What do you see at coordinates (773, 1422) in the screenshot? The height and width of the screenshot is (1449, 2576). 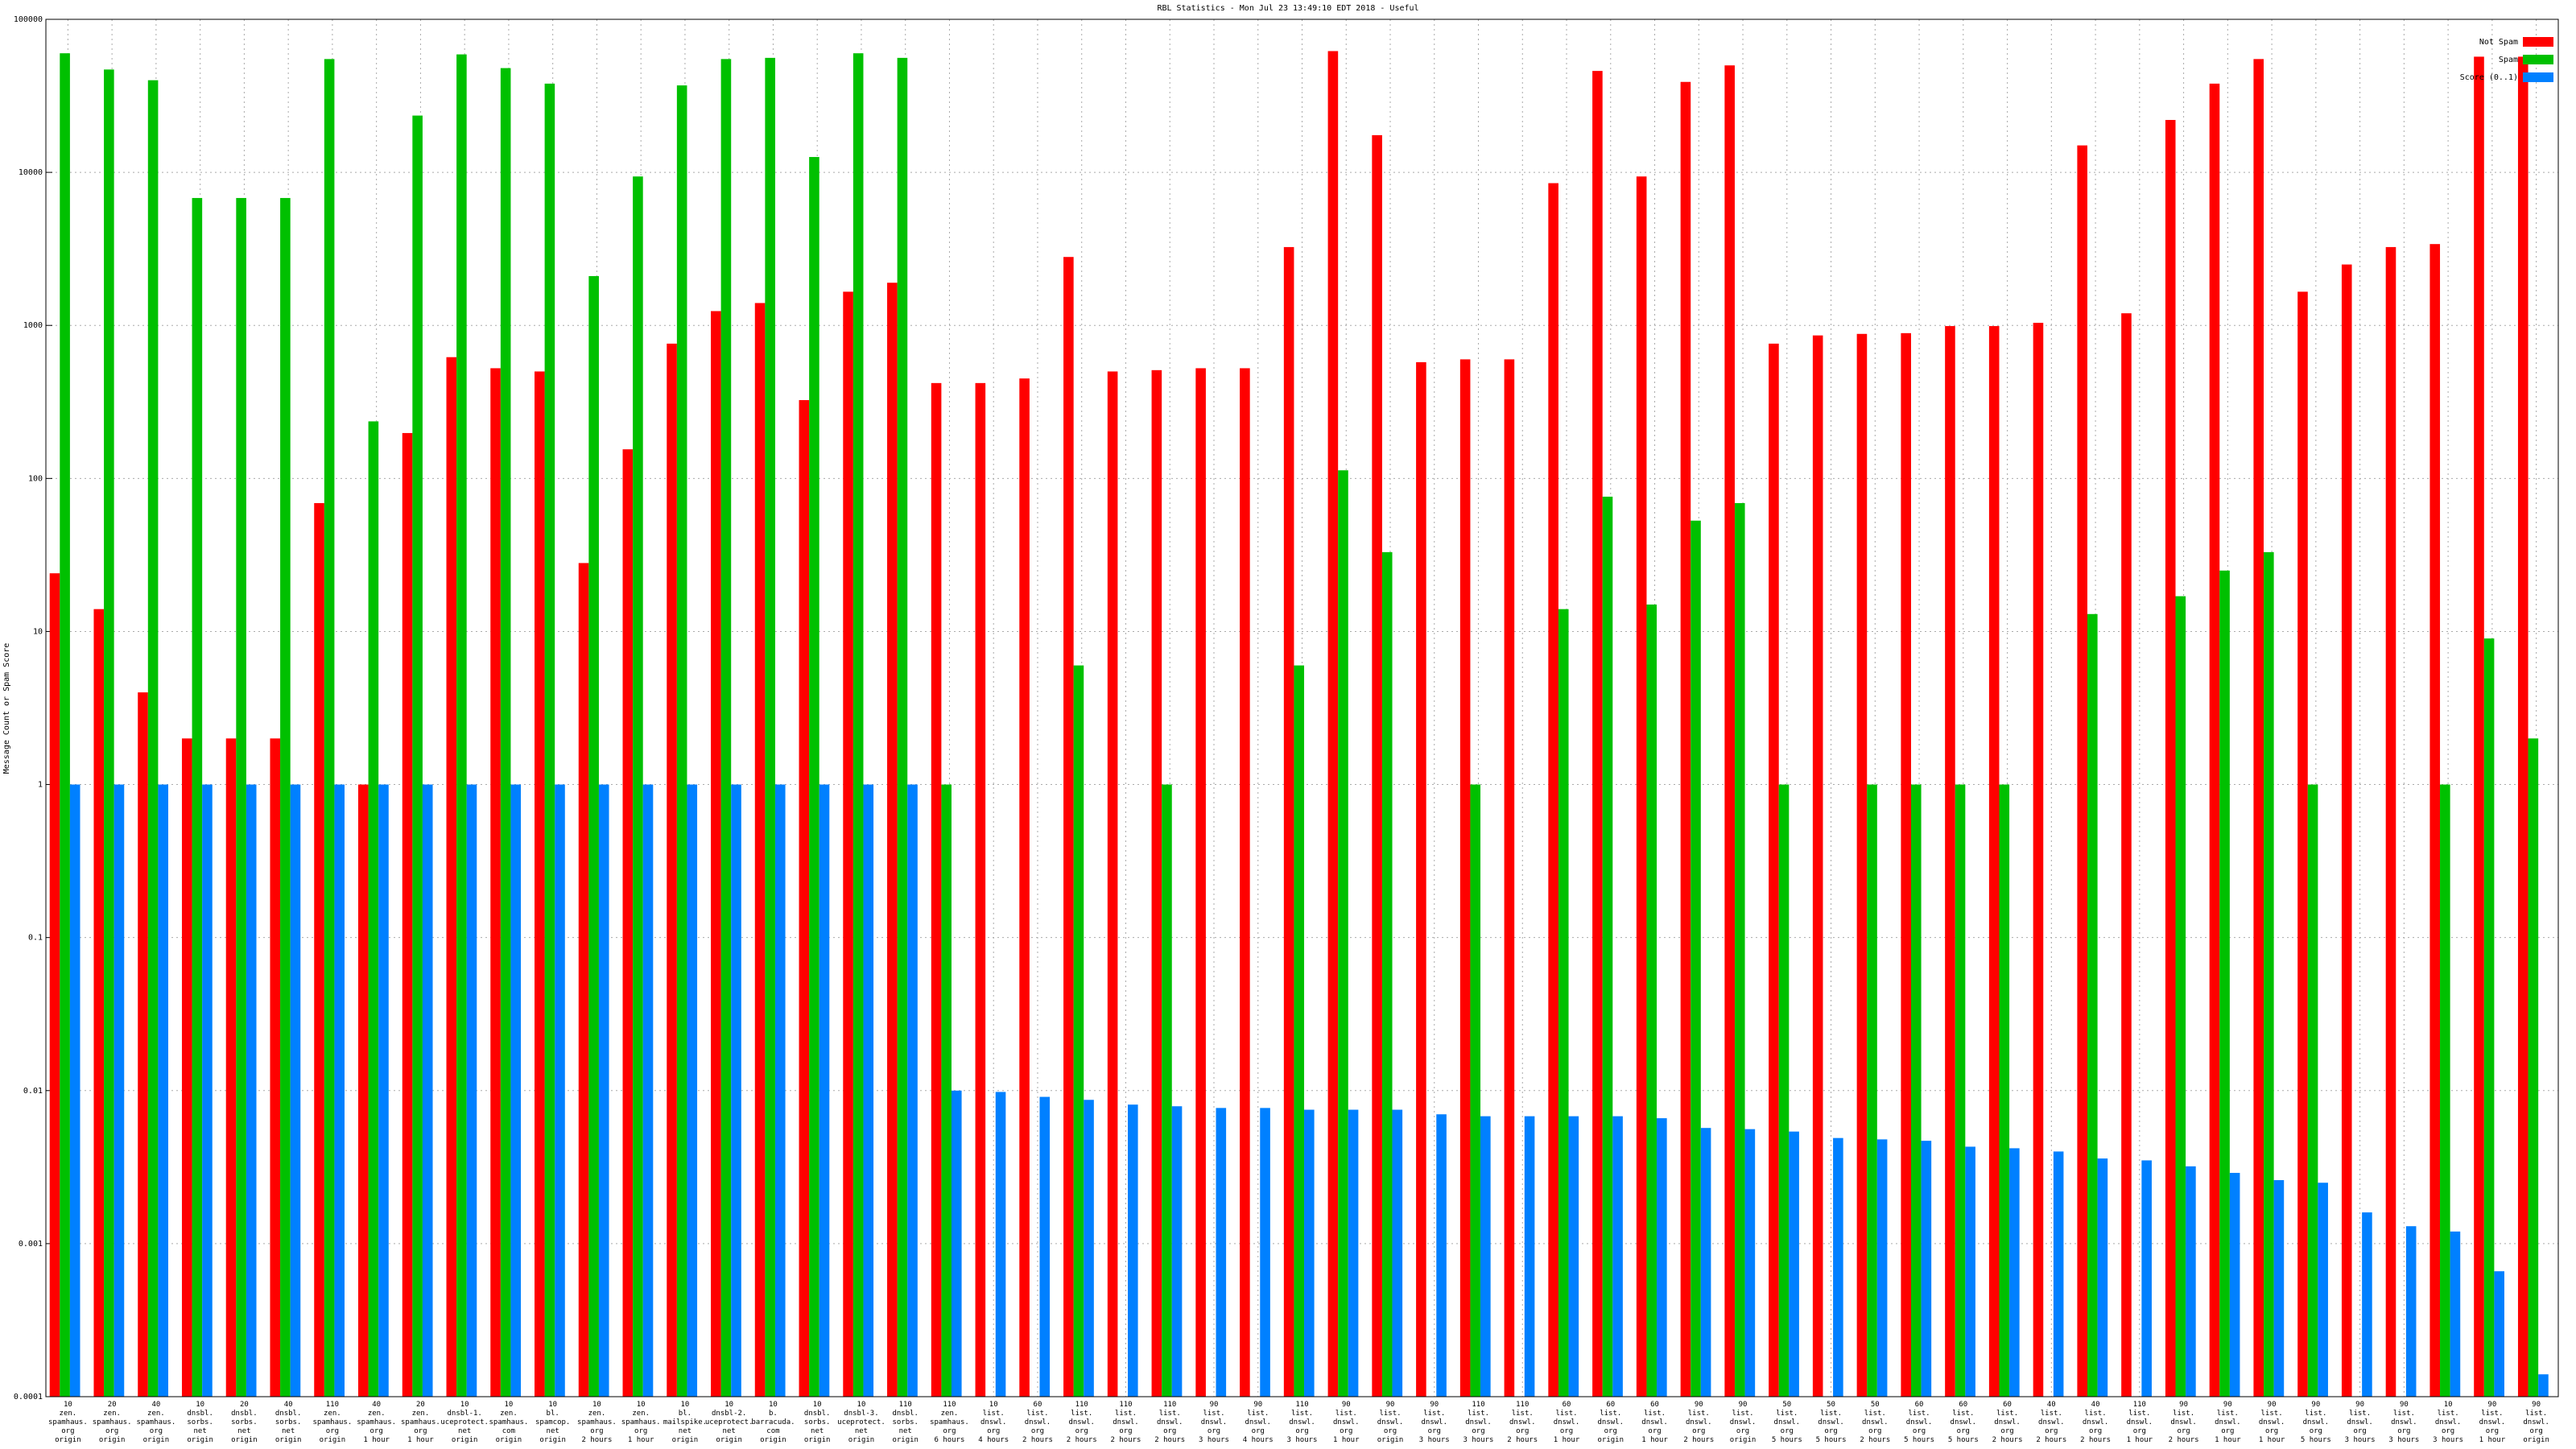 I see `x-tick-label: 10 b. barracuda. com origin` at bounding box center [773, 1422].